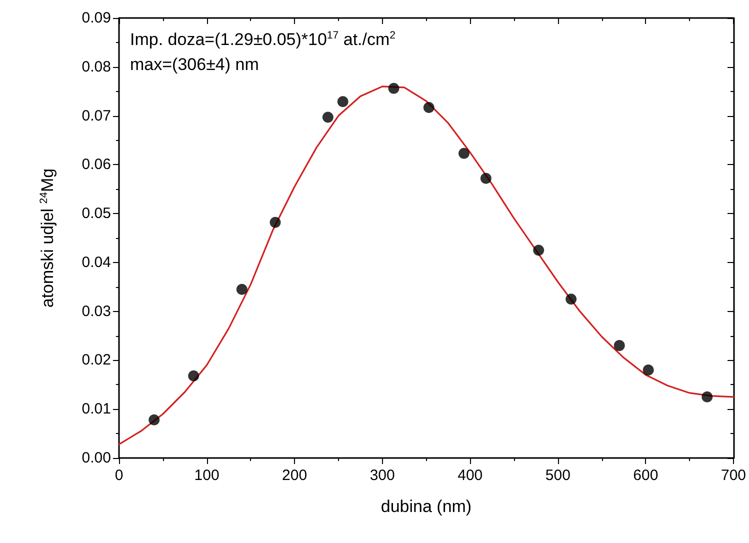 The image size is (749, 543). Describe the element at coordinates (119, 475) in the screenshot. I see `x-tick-label: 0` at that location.